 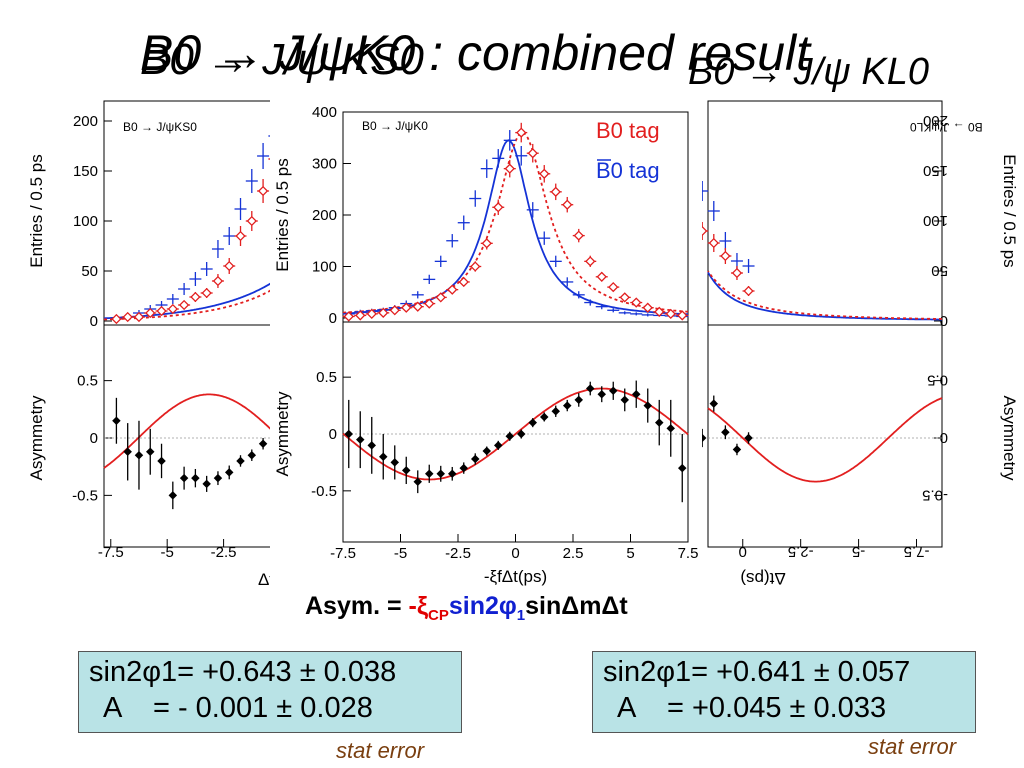 What do you see at coordinates (89, 271) in the screenshot?
I see `y-tick-label-top: 50` at bounding box center [89, 271].